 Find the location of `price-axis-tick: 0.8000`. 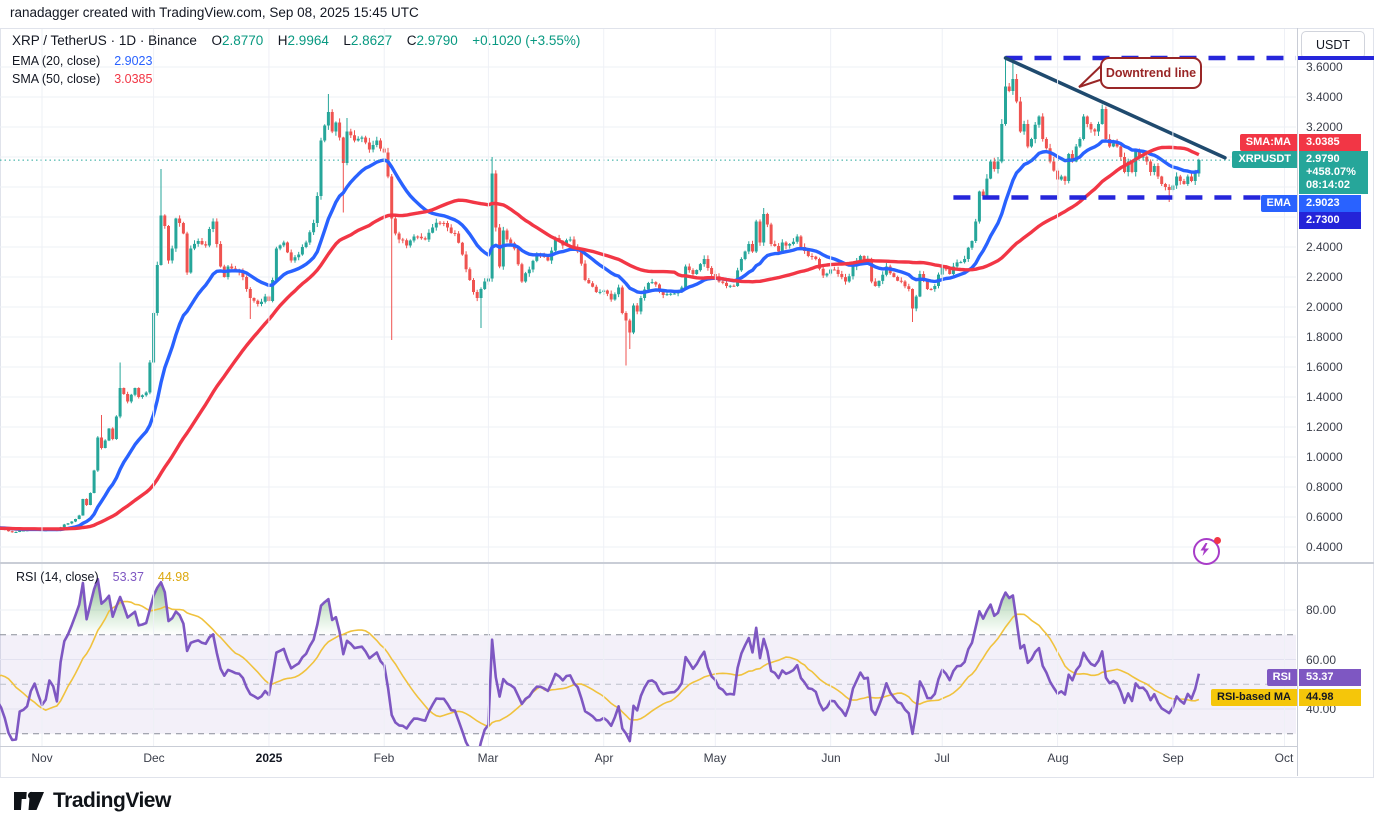

price-axis-tick: 0.8000 is located at coordinates (1324, 487).